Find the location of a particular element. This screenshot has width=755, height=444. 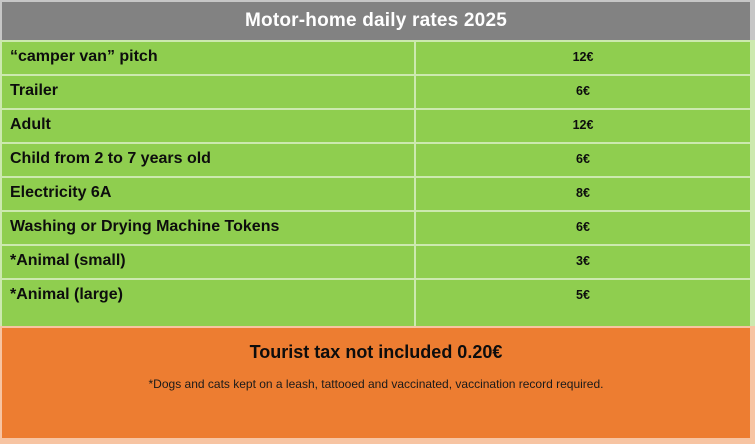

rate-row: Trailer 6€ is located at coordinates (377, 91).